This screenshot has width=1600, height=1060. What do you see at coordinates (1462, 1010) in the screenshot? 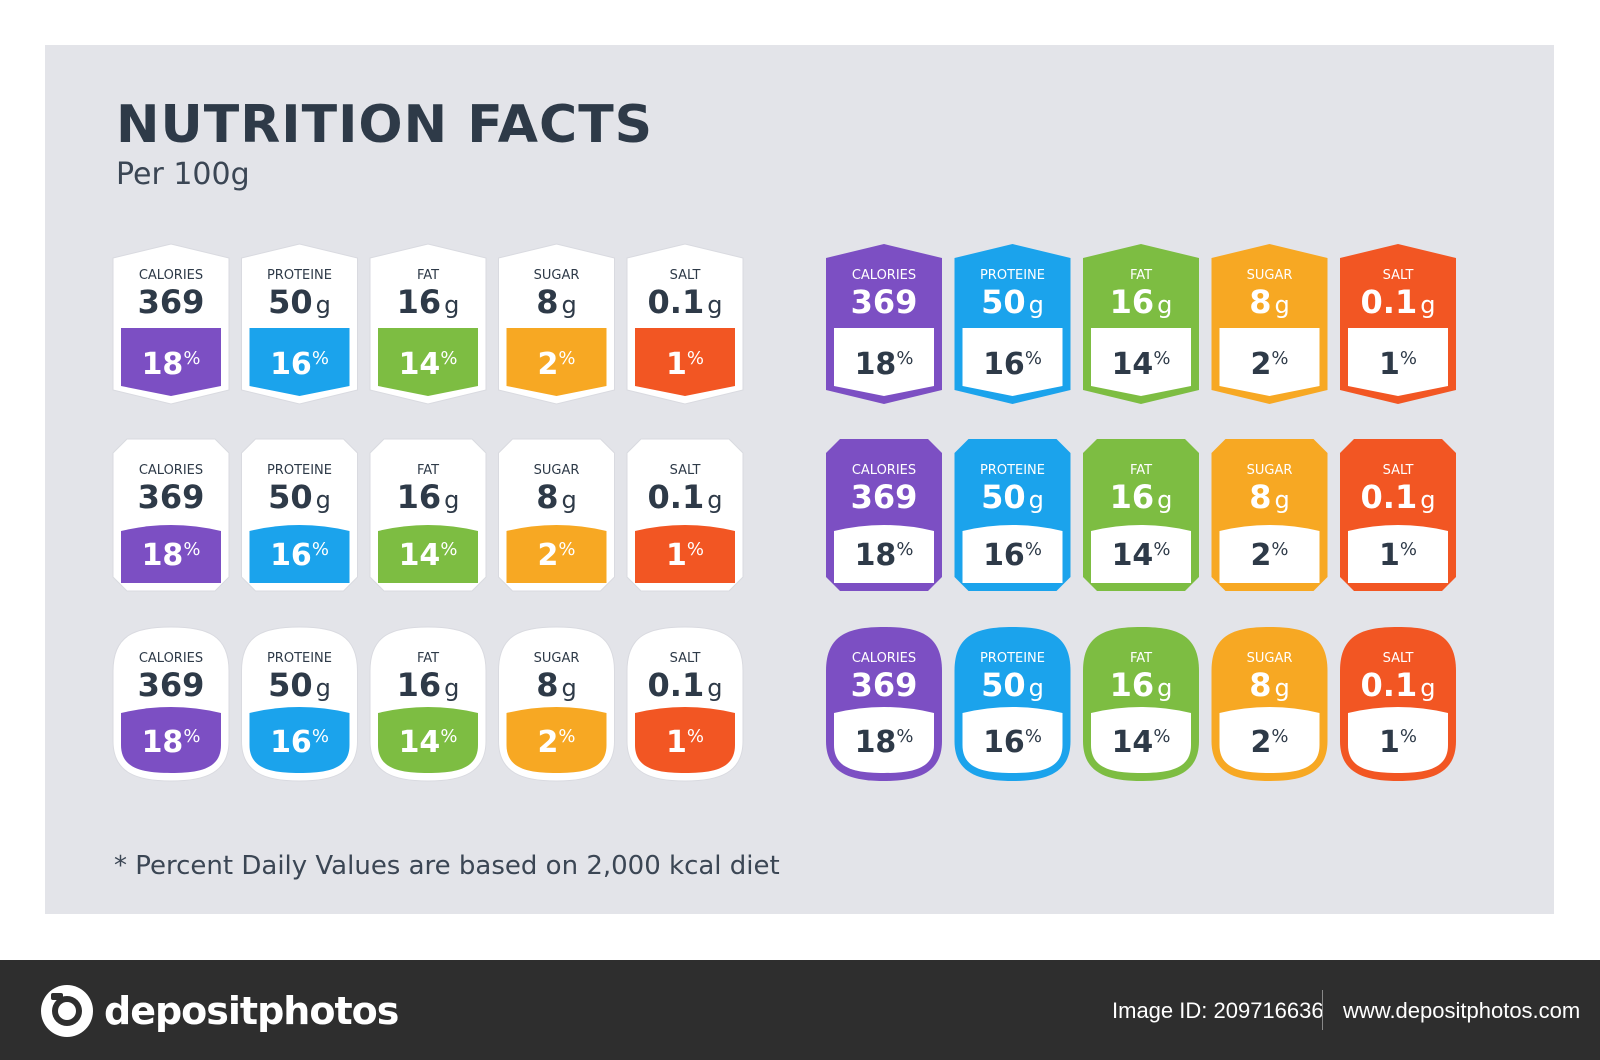
I see `site-url: www.depositphotos.com` at bounding box center [1462, 1010].